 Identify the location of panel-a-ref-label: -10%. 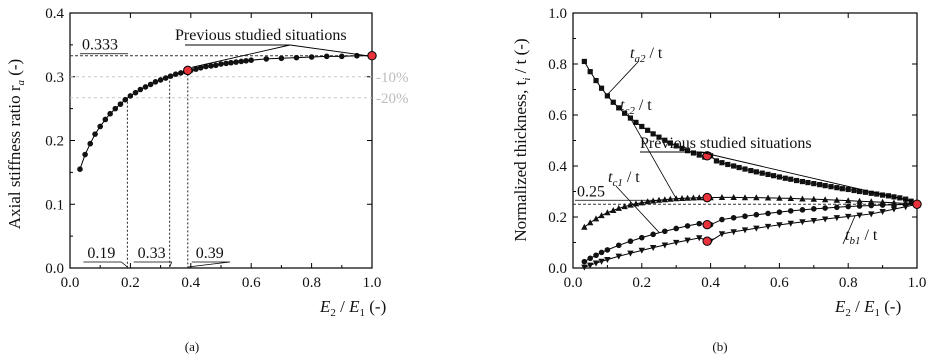
(392, 78).